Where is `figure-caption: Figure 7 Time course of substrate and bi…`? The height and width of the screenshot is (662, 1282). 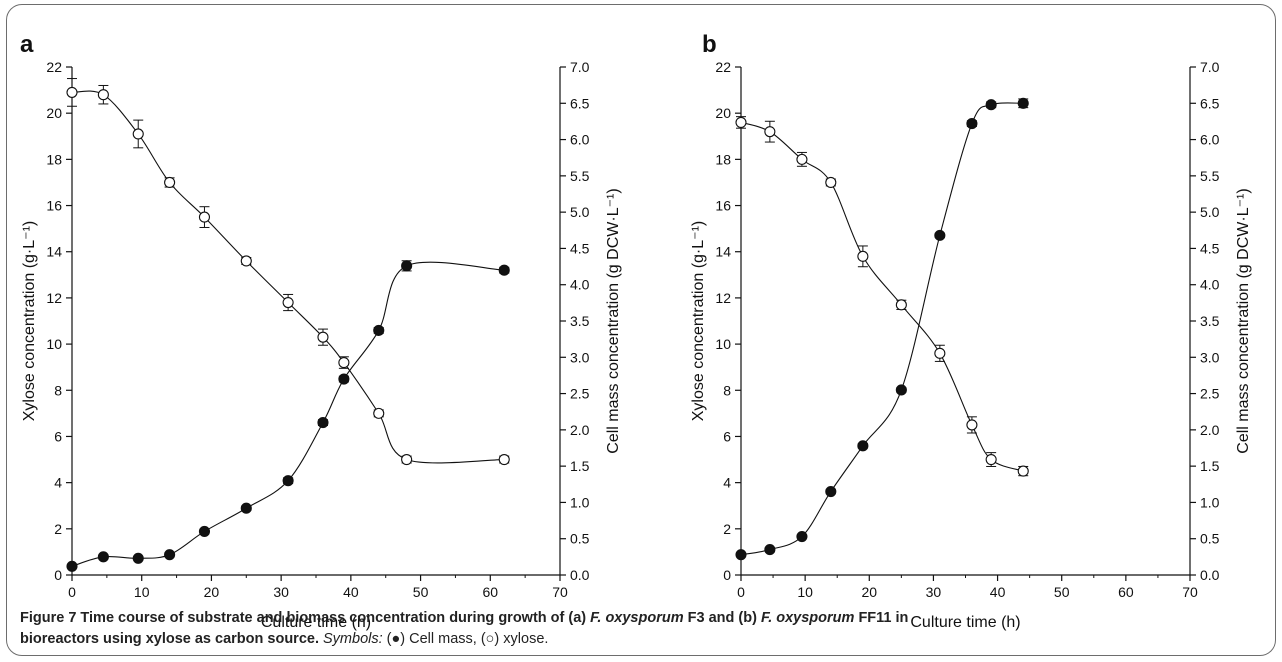 figure-caption: Figure 7 Time course of substrate and bi… is located at coordinates (642, 629).